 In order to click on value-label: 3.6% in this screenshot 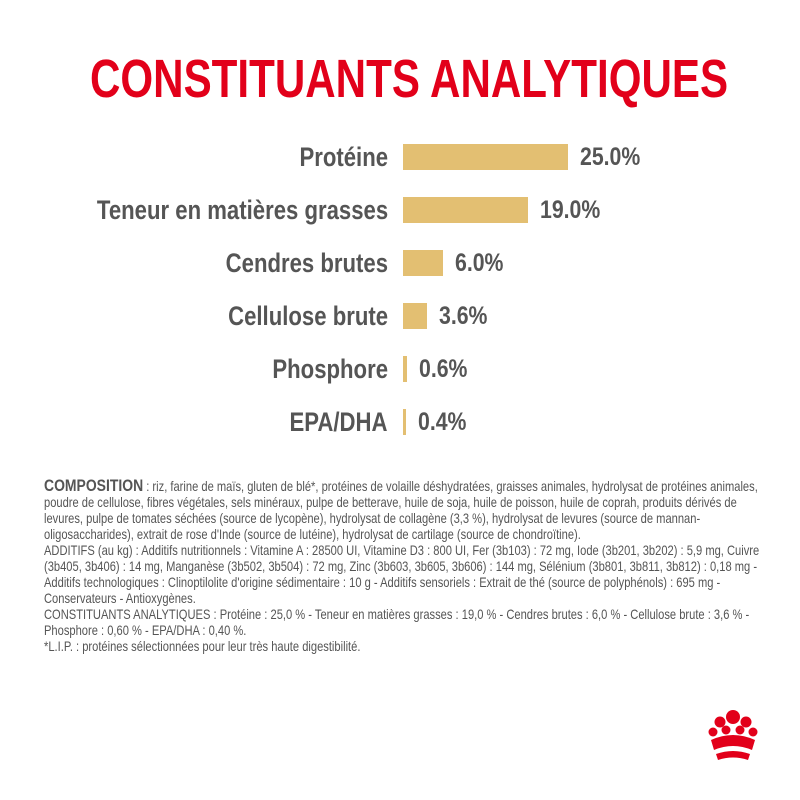, I will do `click(463, 316)`.